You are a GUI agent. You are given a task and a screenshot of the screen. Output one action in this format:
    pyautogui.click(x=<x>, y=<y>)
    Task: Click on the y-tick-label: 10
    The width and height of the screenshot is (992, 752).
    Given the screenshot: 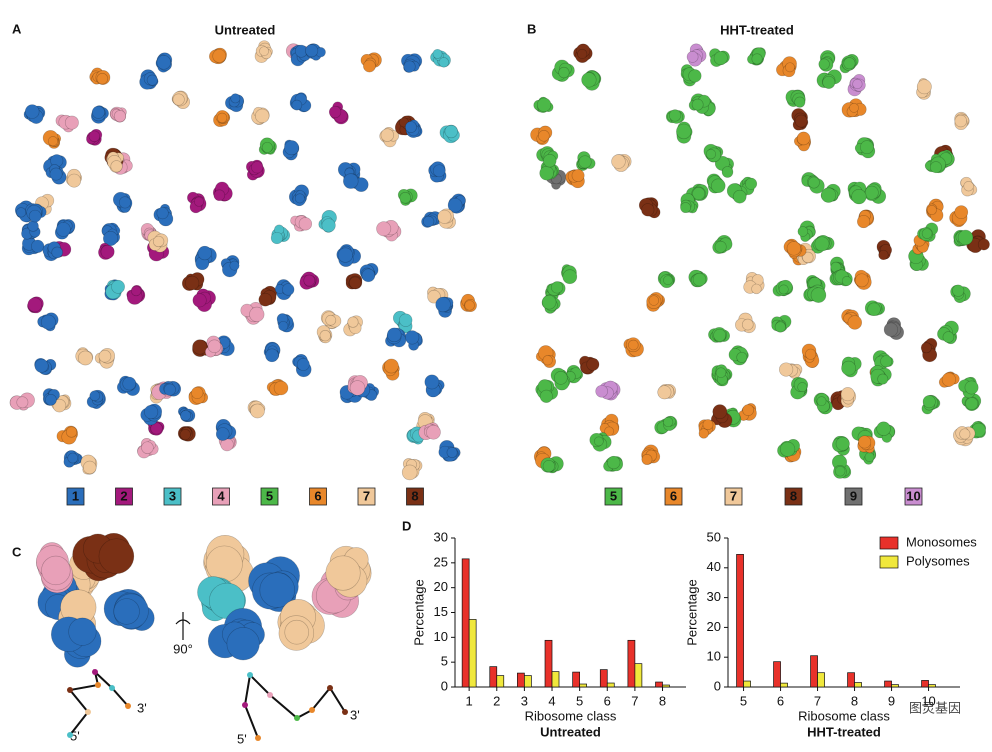 What is the action you would take?
    pyautogui.click(x=714, y=656)
    